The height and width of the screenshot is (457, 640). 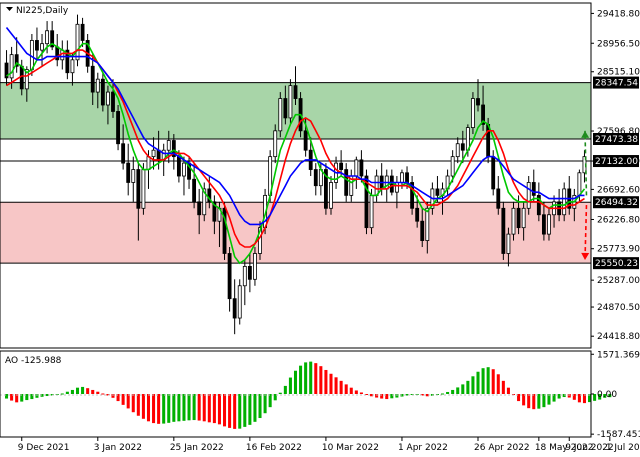 I want to click on time-tick-label: 1 Apr 2022, so click(x=423, y=448).